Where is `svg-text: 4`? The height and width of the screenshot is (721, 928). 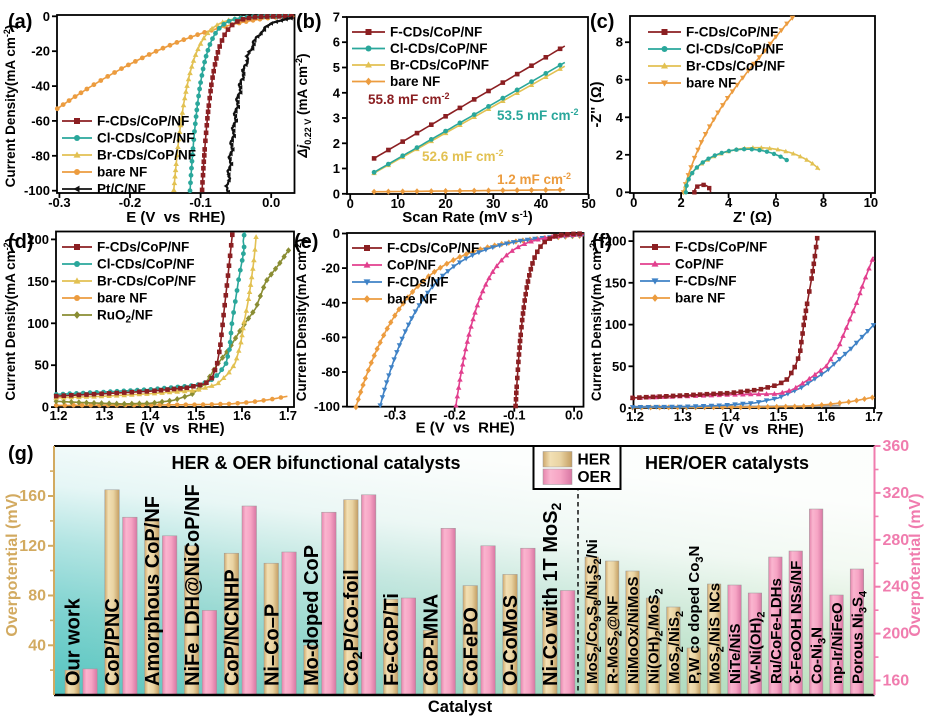
svg-text: 4 is located at coordinates (729, 202).